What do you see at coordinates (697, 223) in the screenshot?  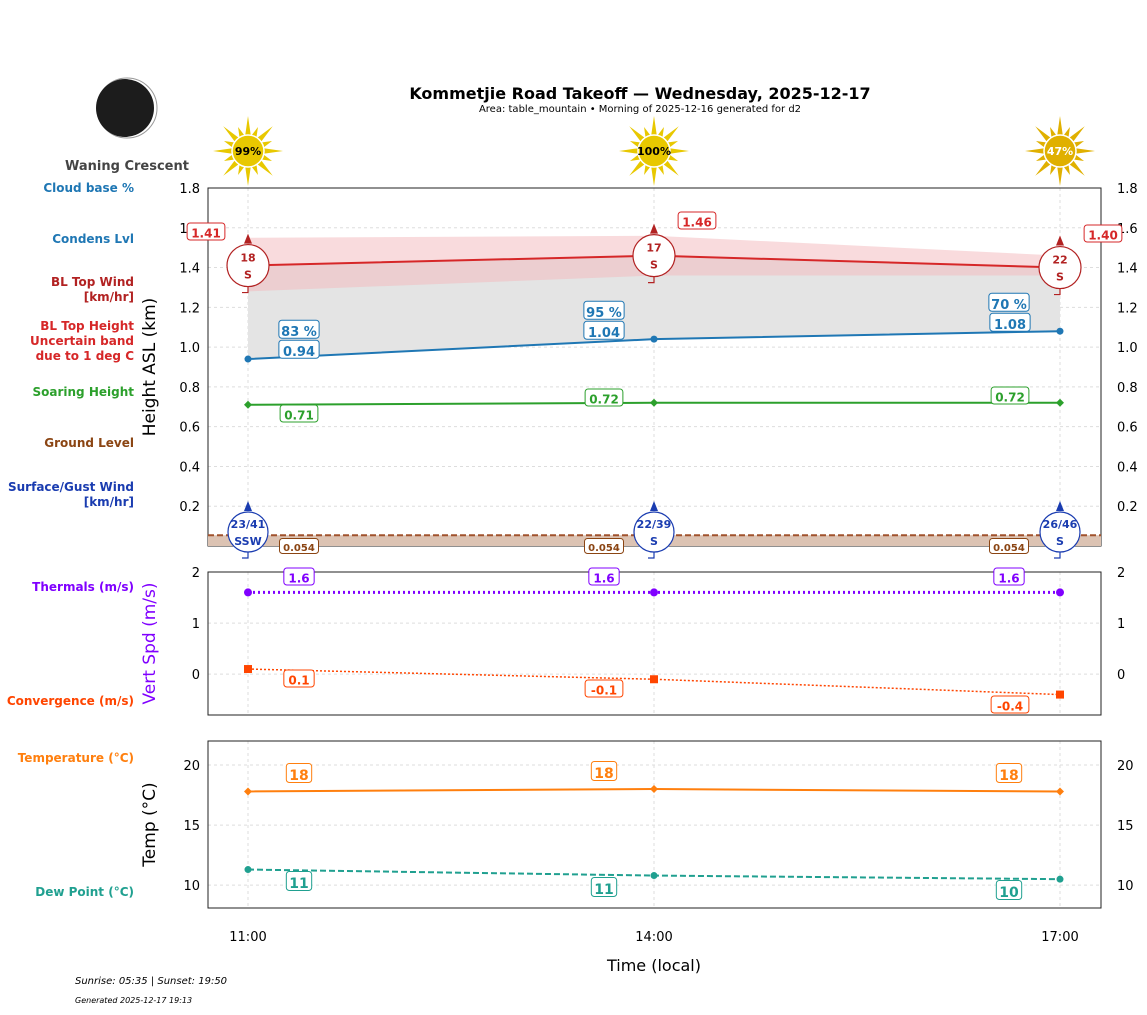 I see `bl-top-height-label: 1.46` at bounding box center [697, 223].